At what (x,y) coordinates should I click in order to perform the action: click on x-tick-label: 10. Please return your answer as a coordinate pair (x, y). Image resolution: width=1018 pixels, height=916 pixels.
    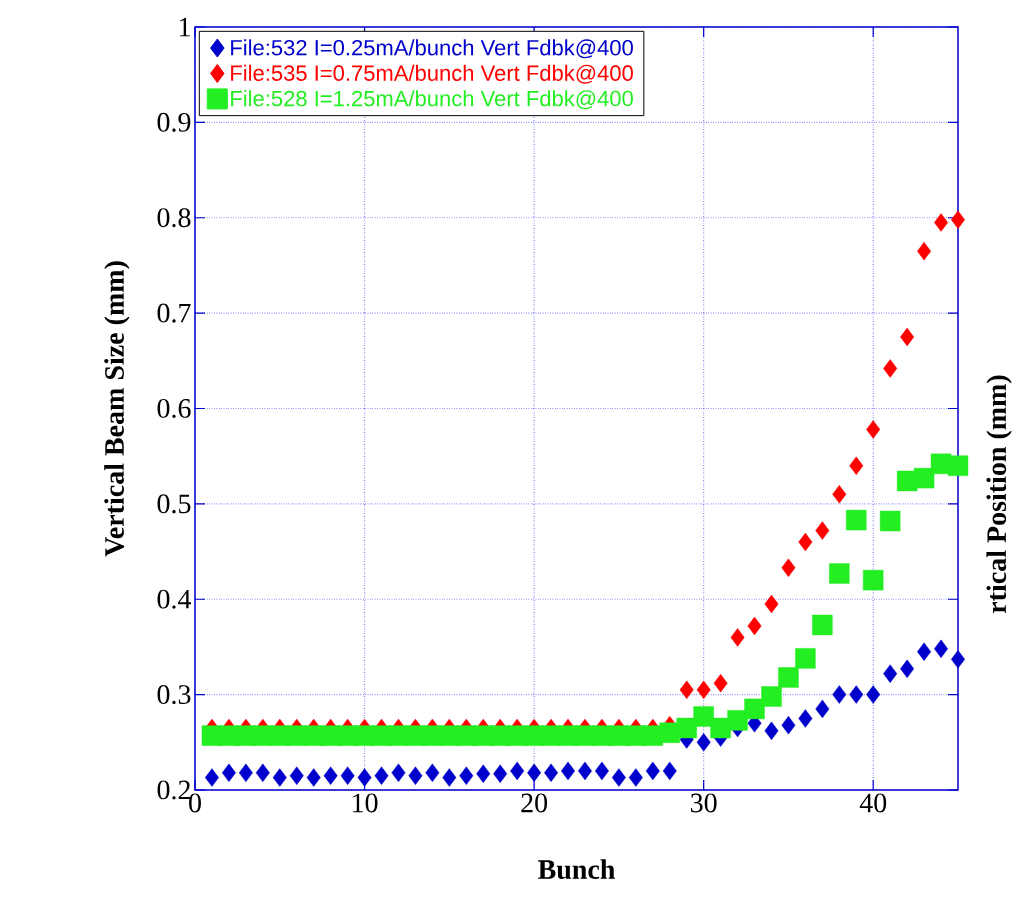
    Looking at the image, I should click on (365, 803).